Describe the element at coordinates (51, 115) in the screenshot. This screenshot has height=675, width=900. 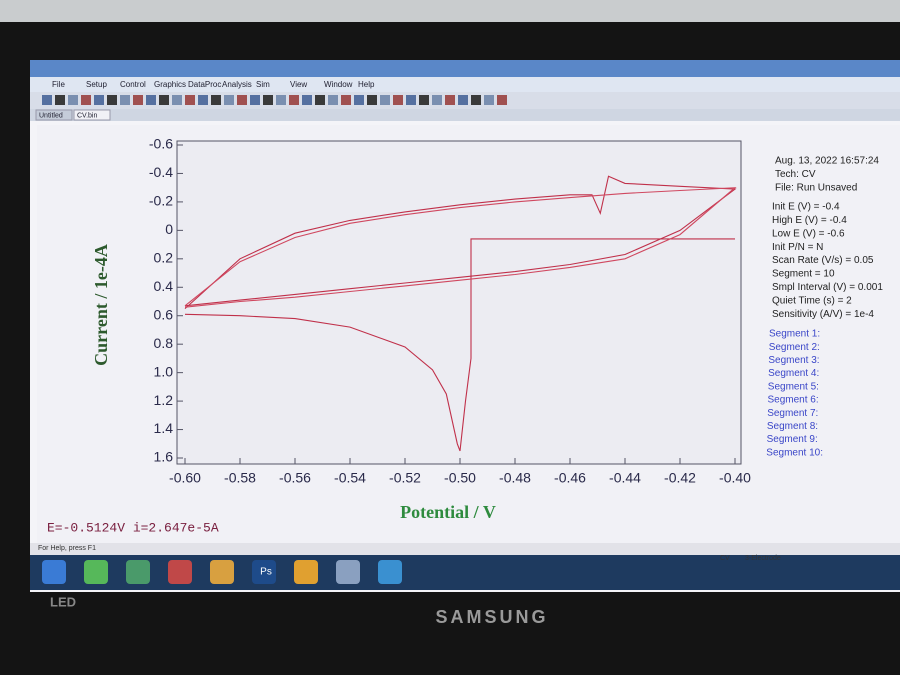
I see `tab-label: Untitled` at that location.